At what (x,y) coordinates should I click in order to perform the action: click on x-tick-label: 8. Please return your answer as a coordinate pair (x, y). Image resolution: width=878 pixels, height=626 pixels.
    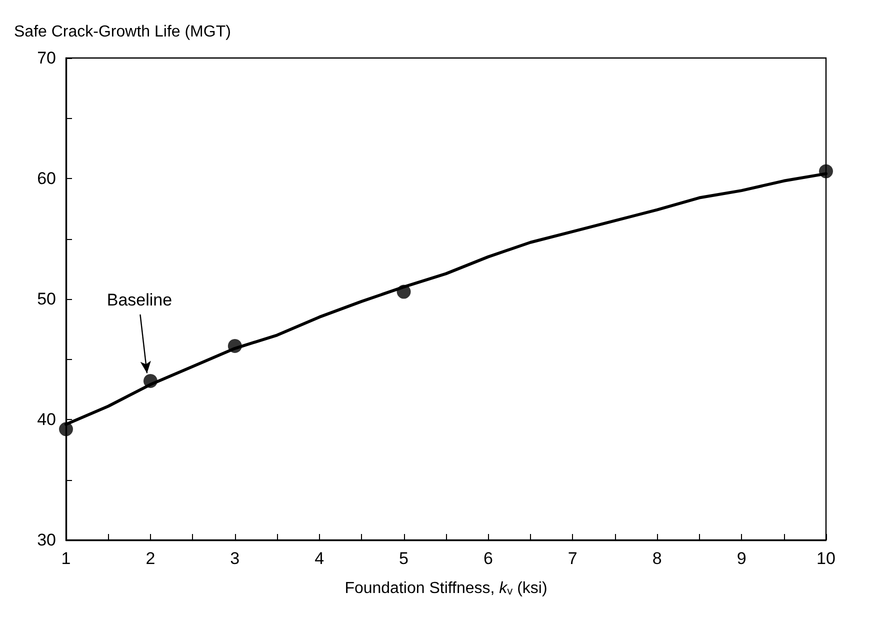
    Looking at the image, I should click on (657, 558).